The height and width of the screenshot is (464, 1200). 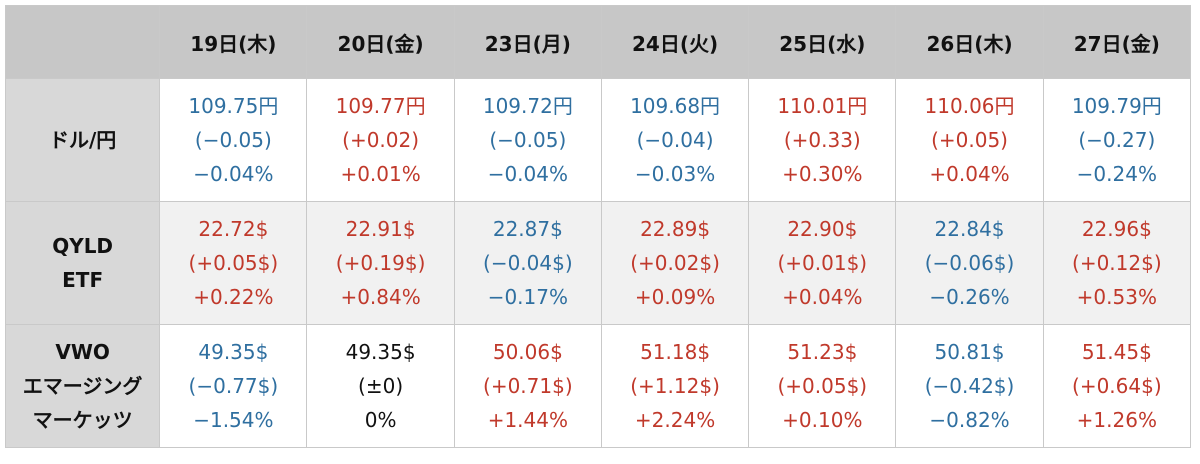 I want to click on change-value: (−0.42$), so click(x=969, y=386).